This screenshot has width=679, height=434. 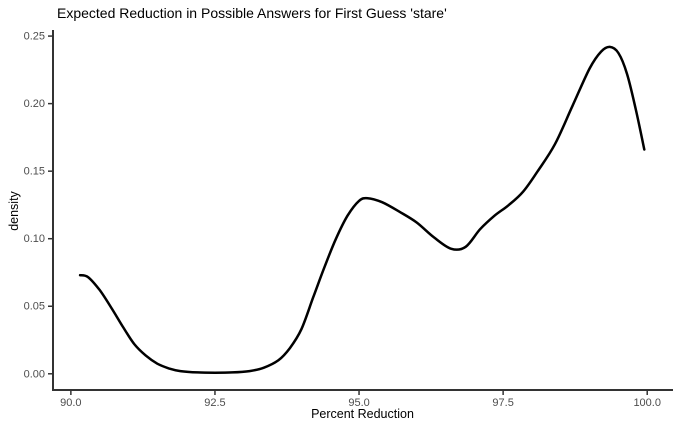 I want to click on y-tick-label: 0.25, so click(x=34, y=37).